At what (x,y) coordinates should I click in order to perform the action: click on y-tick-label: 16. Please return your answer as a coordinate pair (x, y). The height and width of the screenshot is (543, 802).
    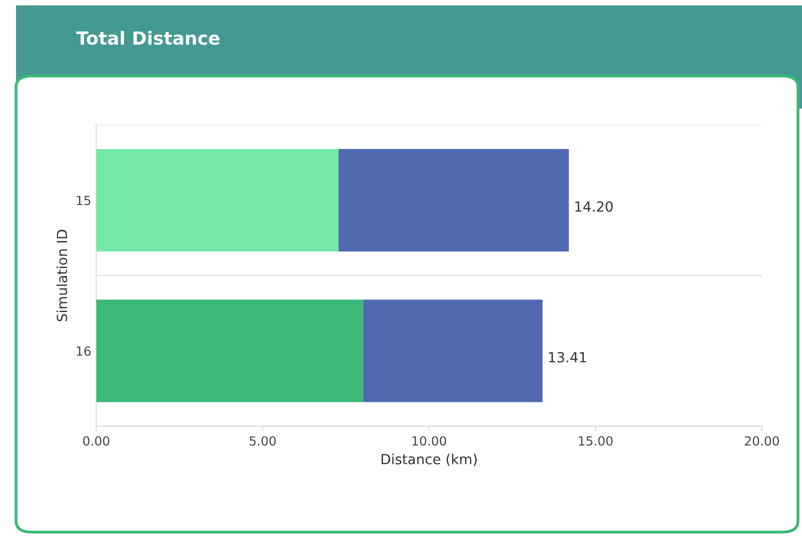
    Looking at the image, I should click on (83, 351).